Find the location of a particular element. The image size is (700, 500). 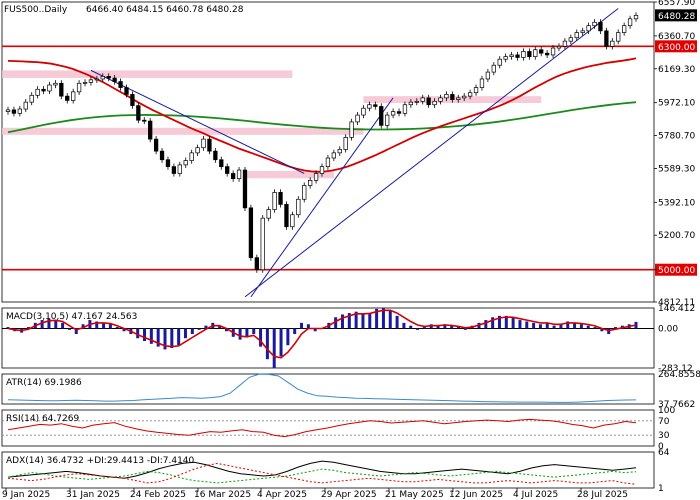

symbol-label: FUS500..Daily is located at coordinates (36, 10).